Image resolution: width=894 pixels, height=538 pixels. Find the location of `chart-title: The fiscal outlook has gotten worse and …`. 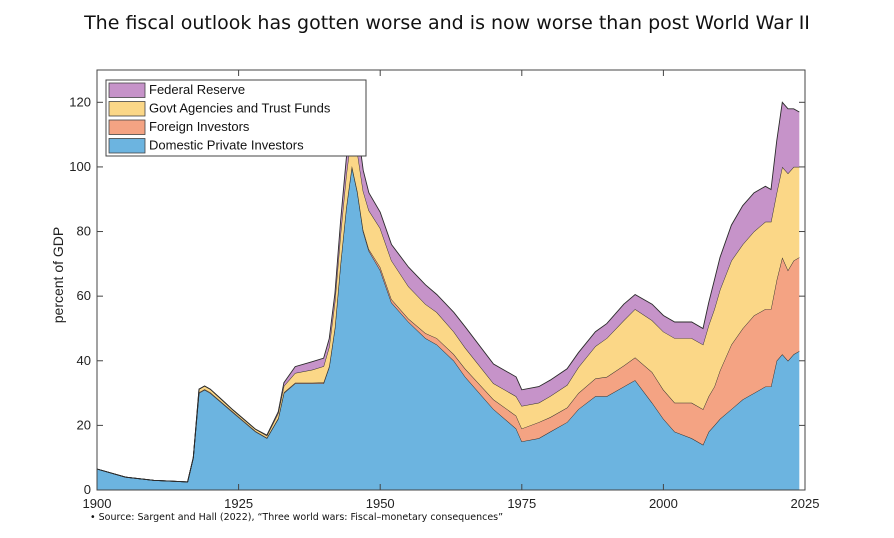

chart-title: The fiscal outlook has gotten worse and … is located at coordinates (447, 23).